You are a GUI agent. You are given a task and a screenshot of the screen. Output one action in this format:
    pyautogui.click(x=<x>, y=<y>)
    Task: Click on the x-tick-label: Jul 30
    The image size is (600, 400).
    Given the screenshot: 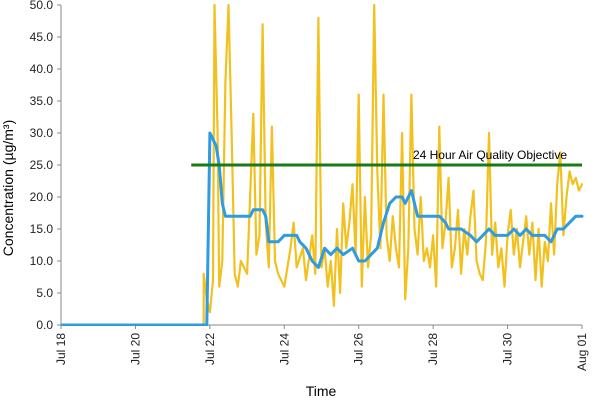 What is the action you would take?
    pyautogui.click(x=508, y=349)
    